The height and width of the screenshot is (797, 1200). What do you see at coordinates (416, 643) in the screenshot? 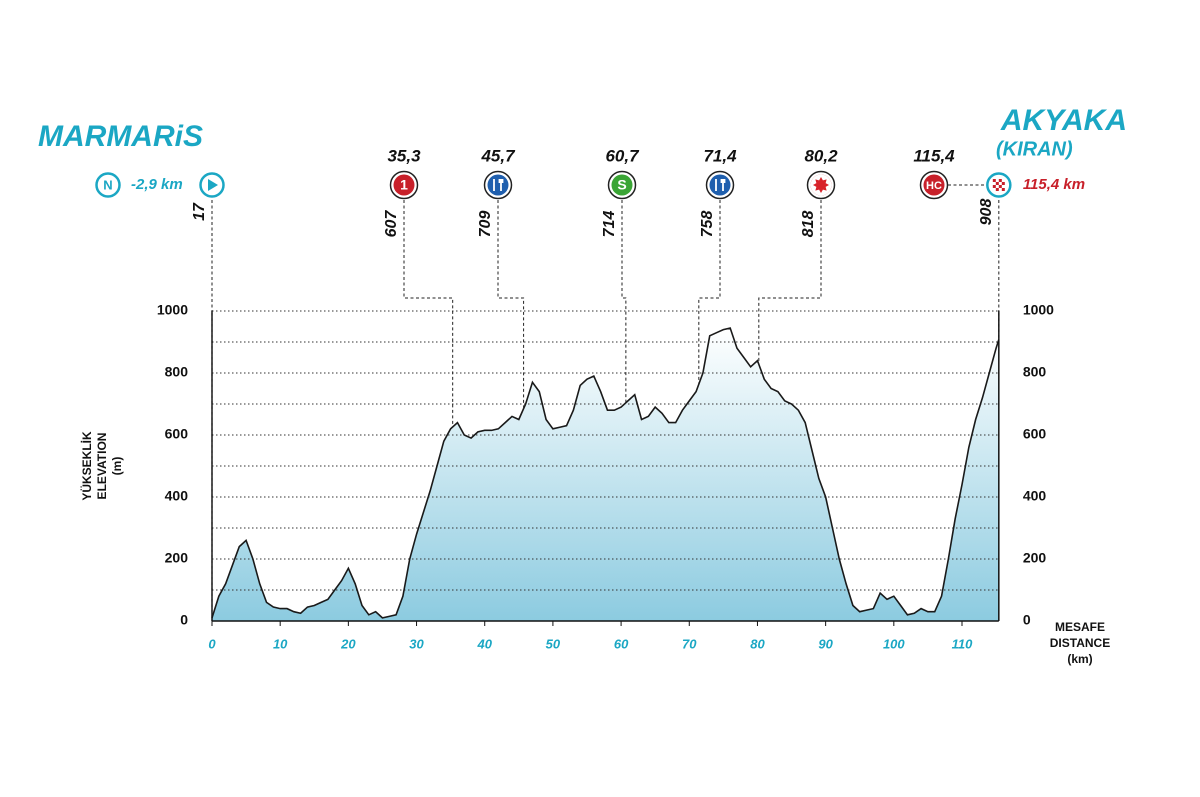
I see `x-tick-label: 30` at bounding box center [416, 643].